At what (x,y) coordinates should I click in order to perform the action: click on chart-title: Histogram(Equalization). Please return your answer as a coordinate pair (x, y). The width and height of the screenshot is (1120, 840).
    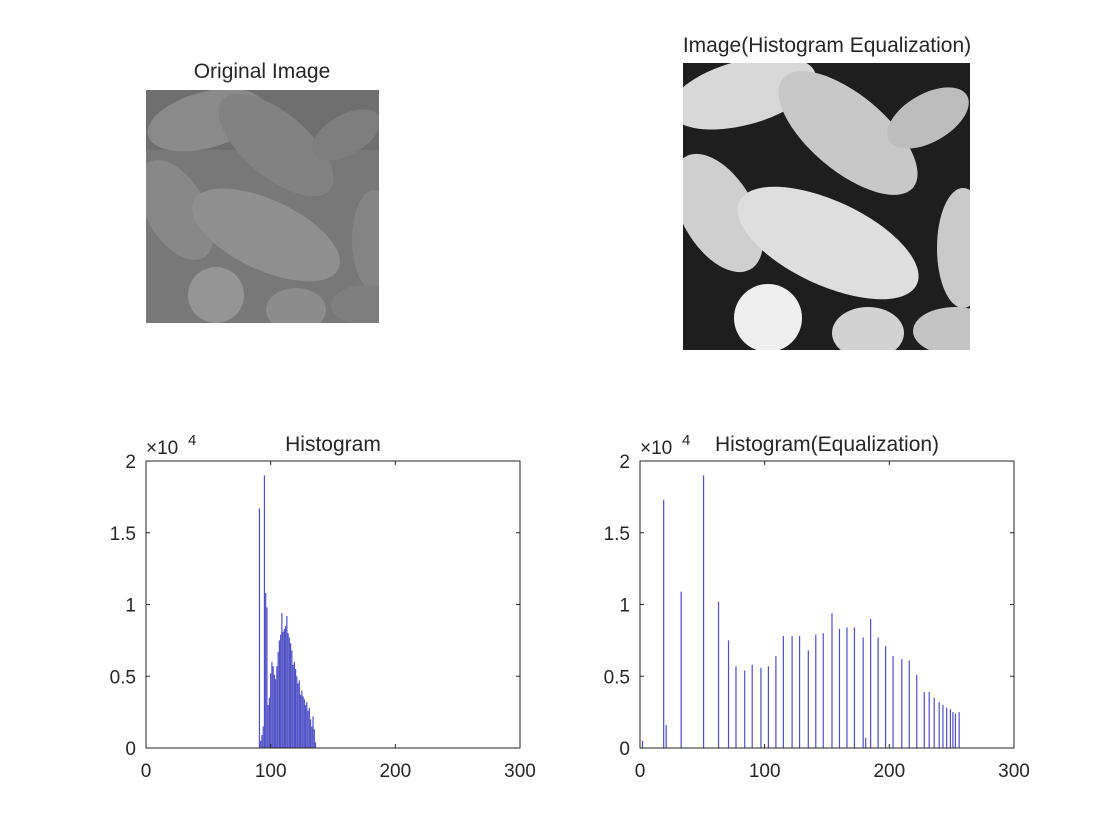
    Looking at the image, I should click on (827, 444).